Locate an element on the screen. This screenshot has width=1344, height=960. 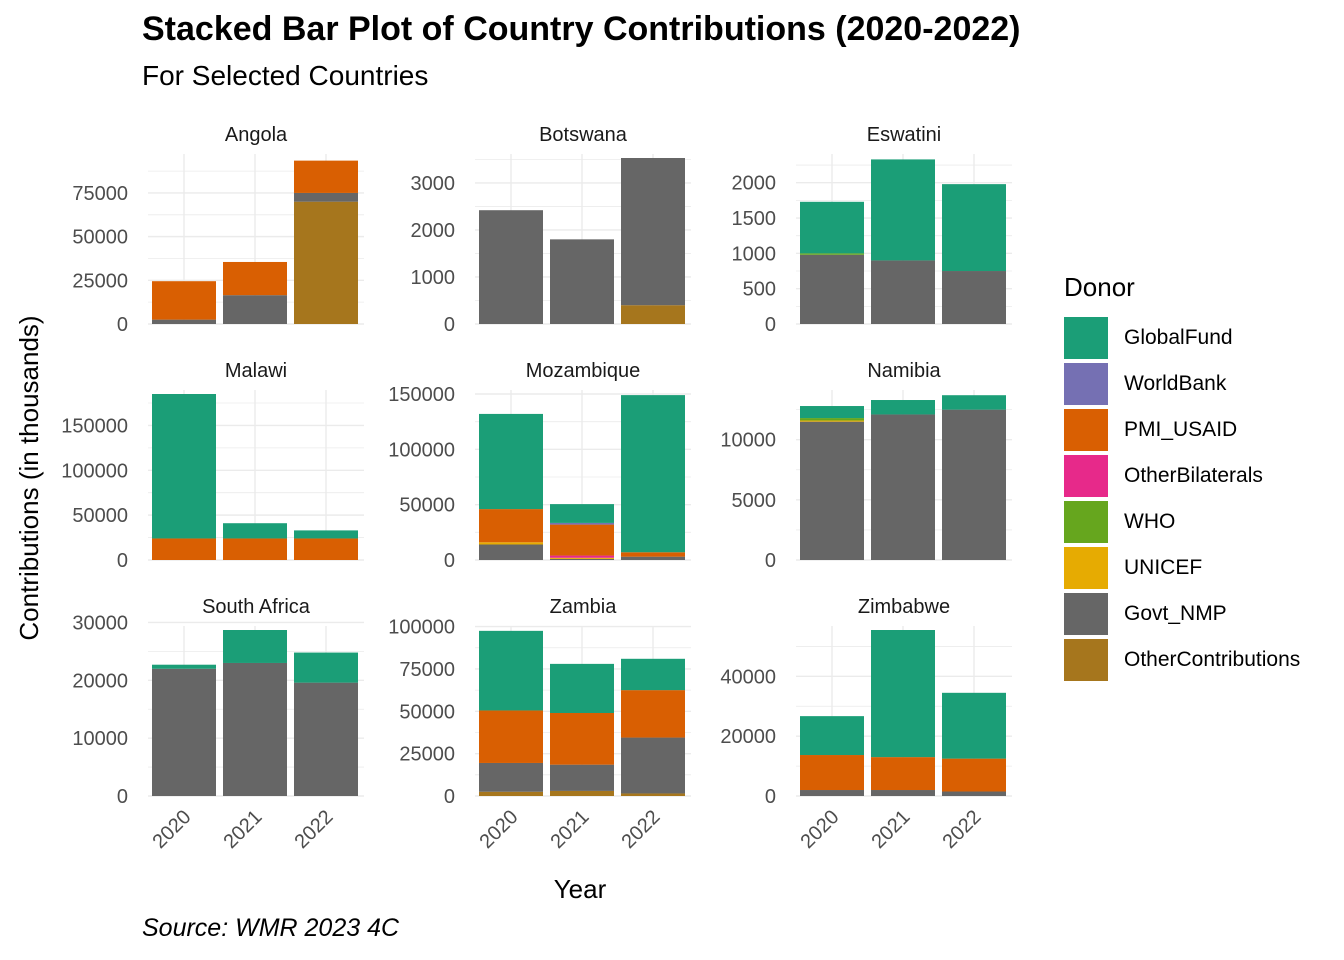
bar-south-africa-2021-globalfund is located at coordinates (255, 646).